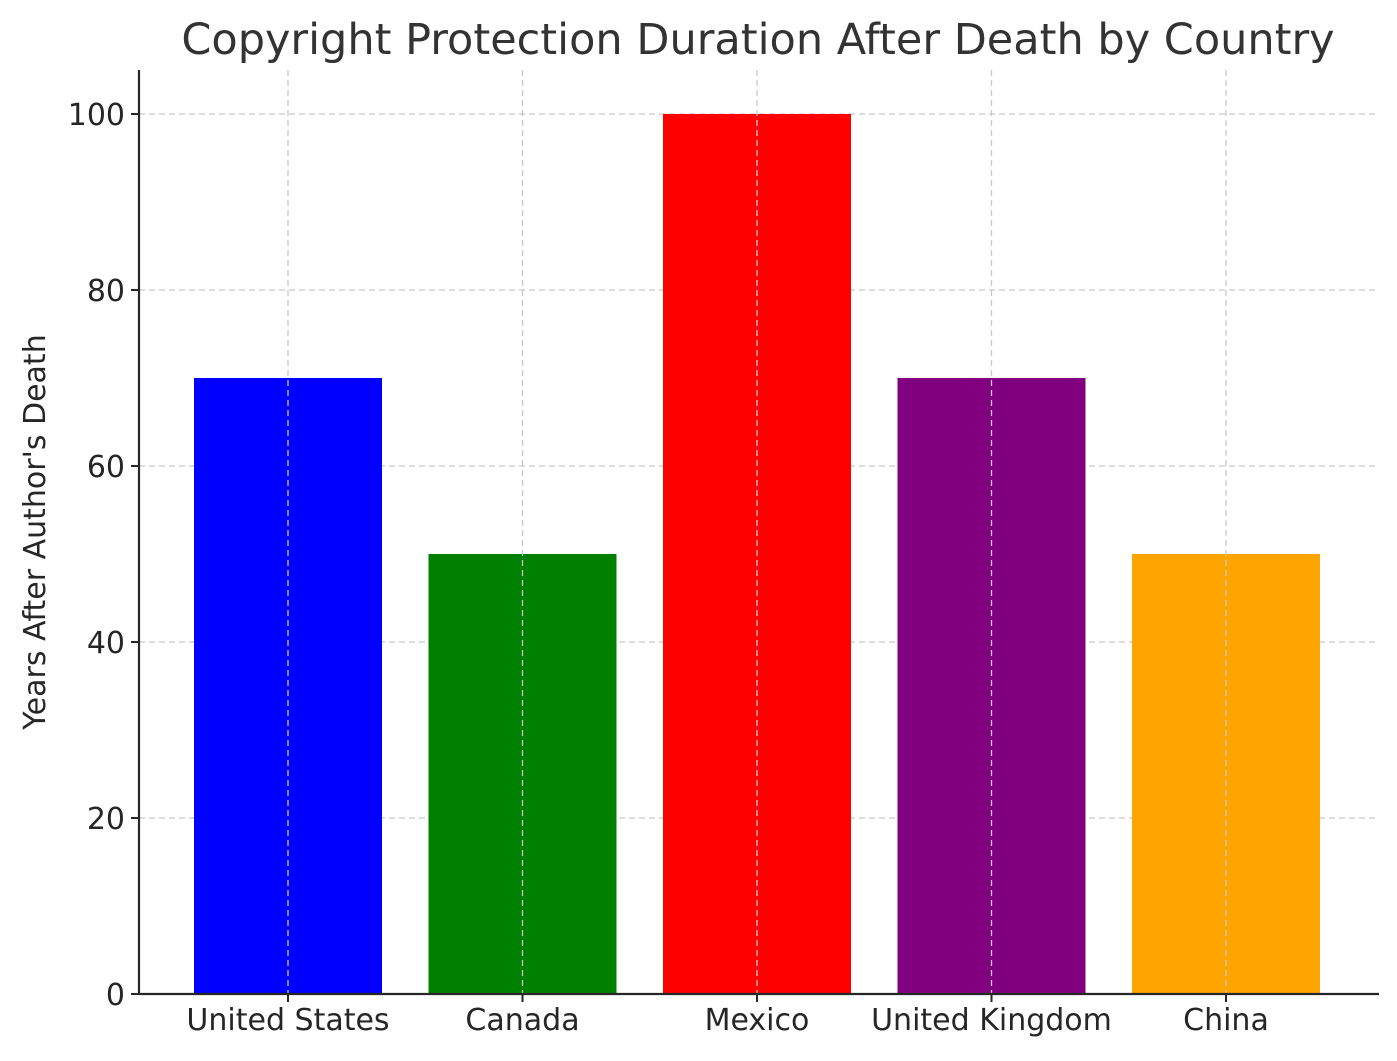  What do you see at coordinates (35, 532) in the screenshot?
I see `y-axis-label: Years After Author's Death` at bounding box center [35, 532].